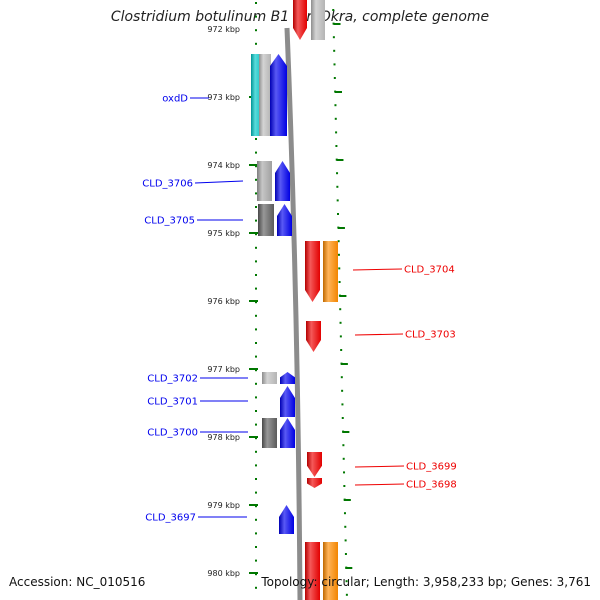 This screenshot has width=600, height=600. What do you see at coordinates (223, 97) in the screenshot?
I see `kbp-label: 973 kbp` at bounding box center [223, 97].